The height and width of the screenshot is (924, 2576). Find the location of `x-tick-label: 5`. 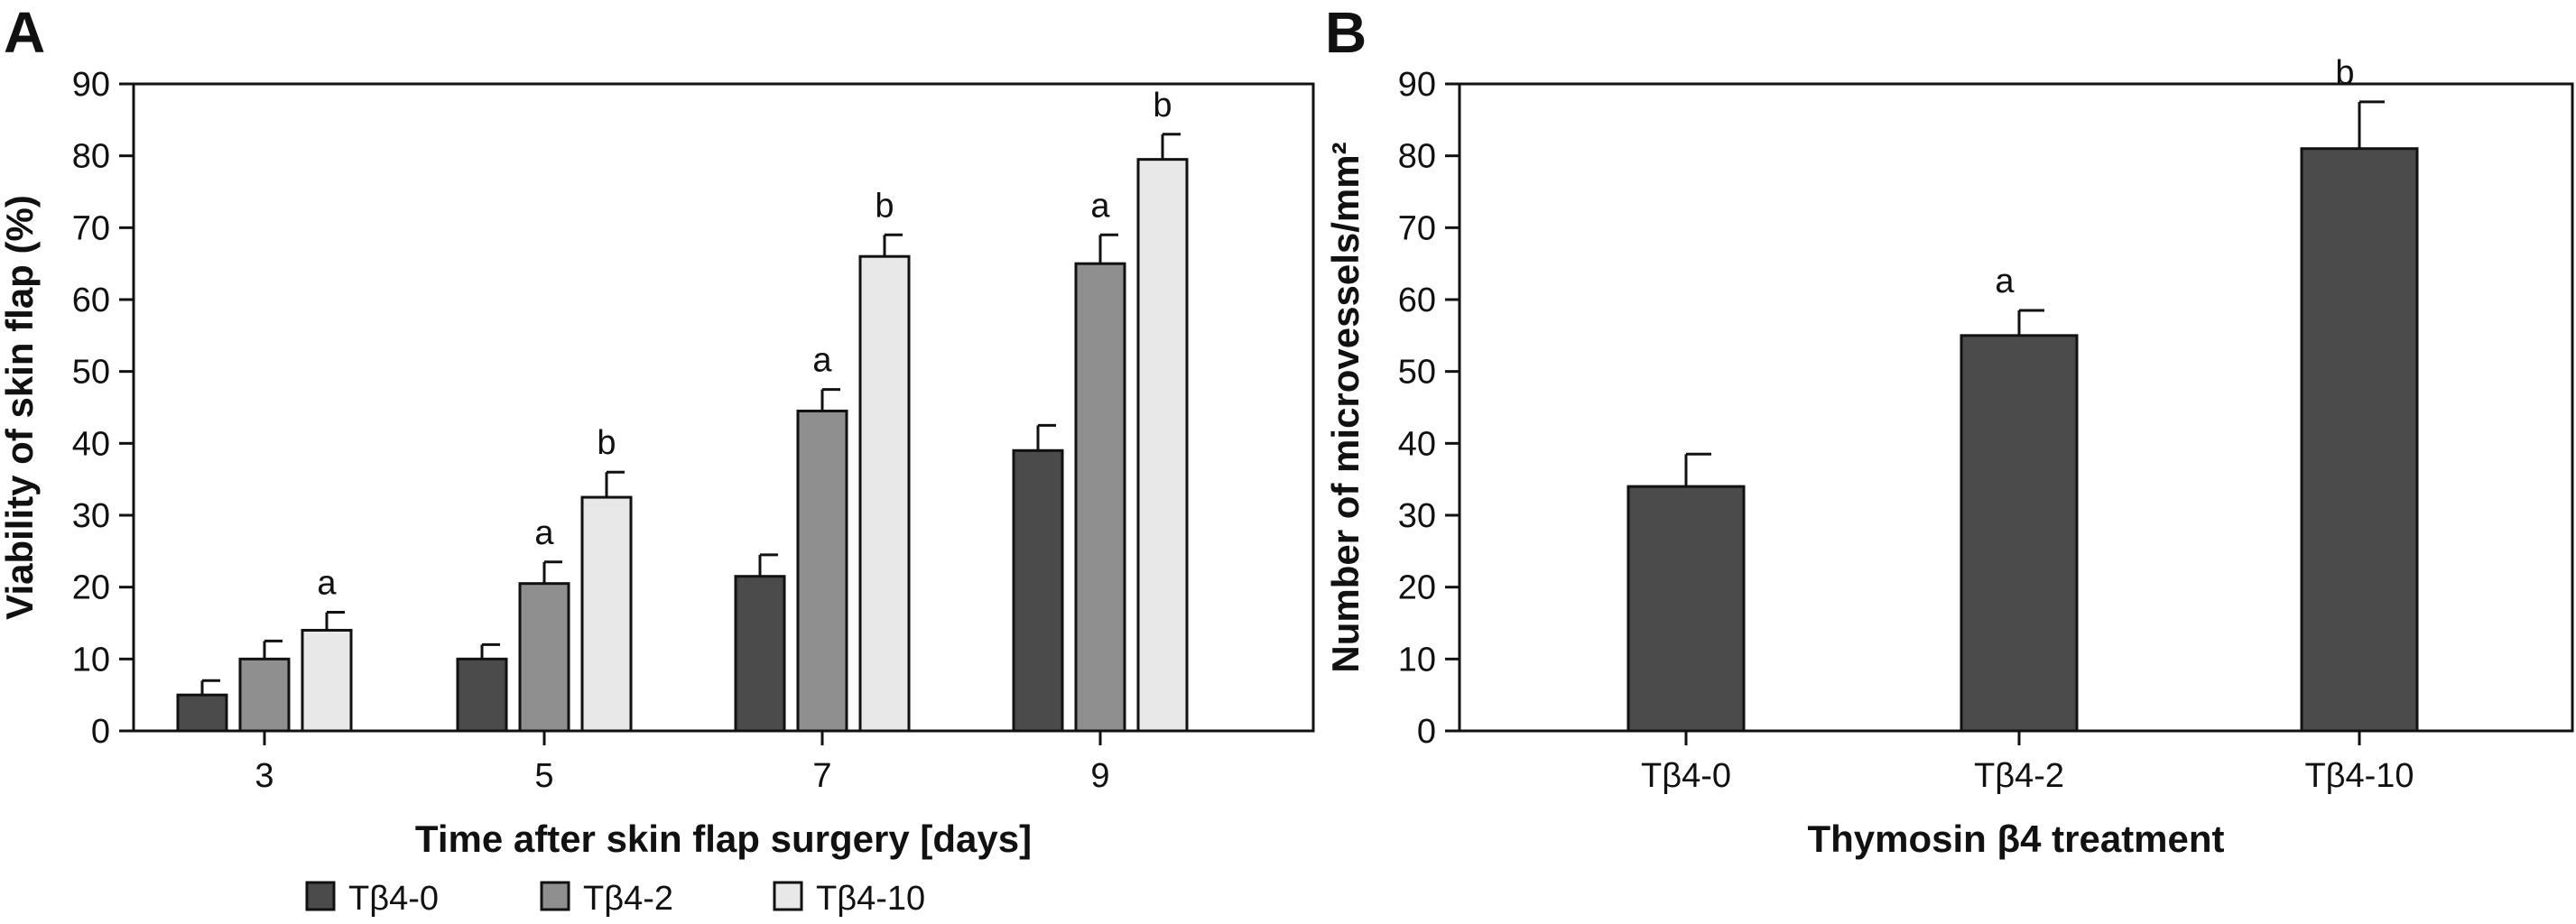

x-tick-label: 5 is located at coordinates (543, 776).